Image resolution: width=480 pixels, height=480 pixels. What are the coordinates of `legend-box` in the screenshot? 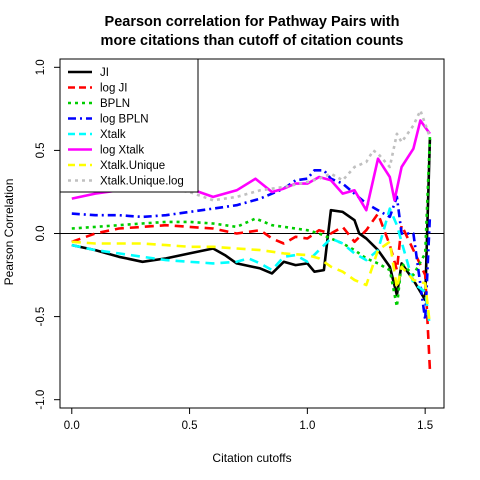 It's located at (129, 125).